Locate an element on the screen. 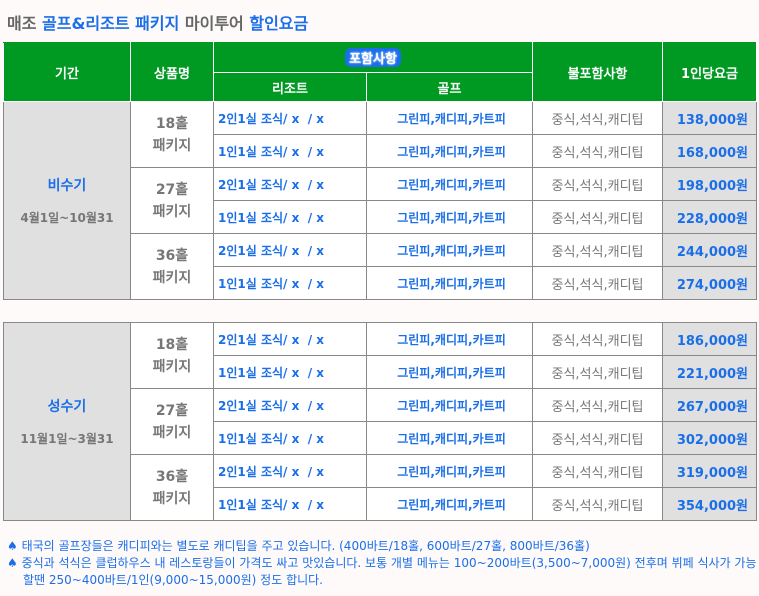 This screenshot has height=596, width=759. price-cell: 228,000원 is located at coordinates (709, 217).